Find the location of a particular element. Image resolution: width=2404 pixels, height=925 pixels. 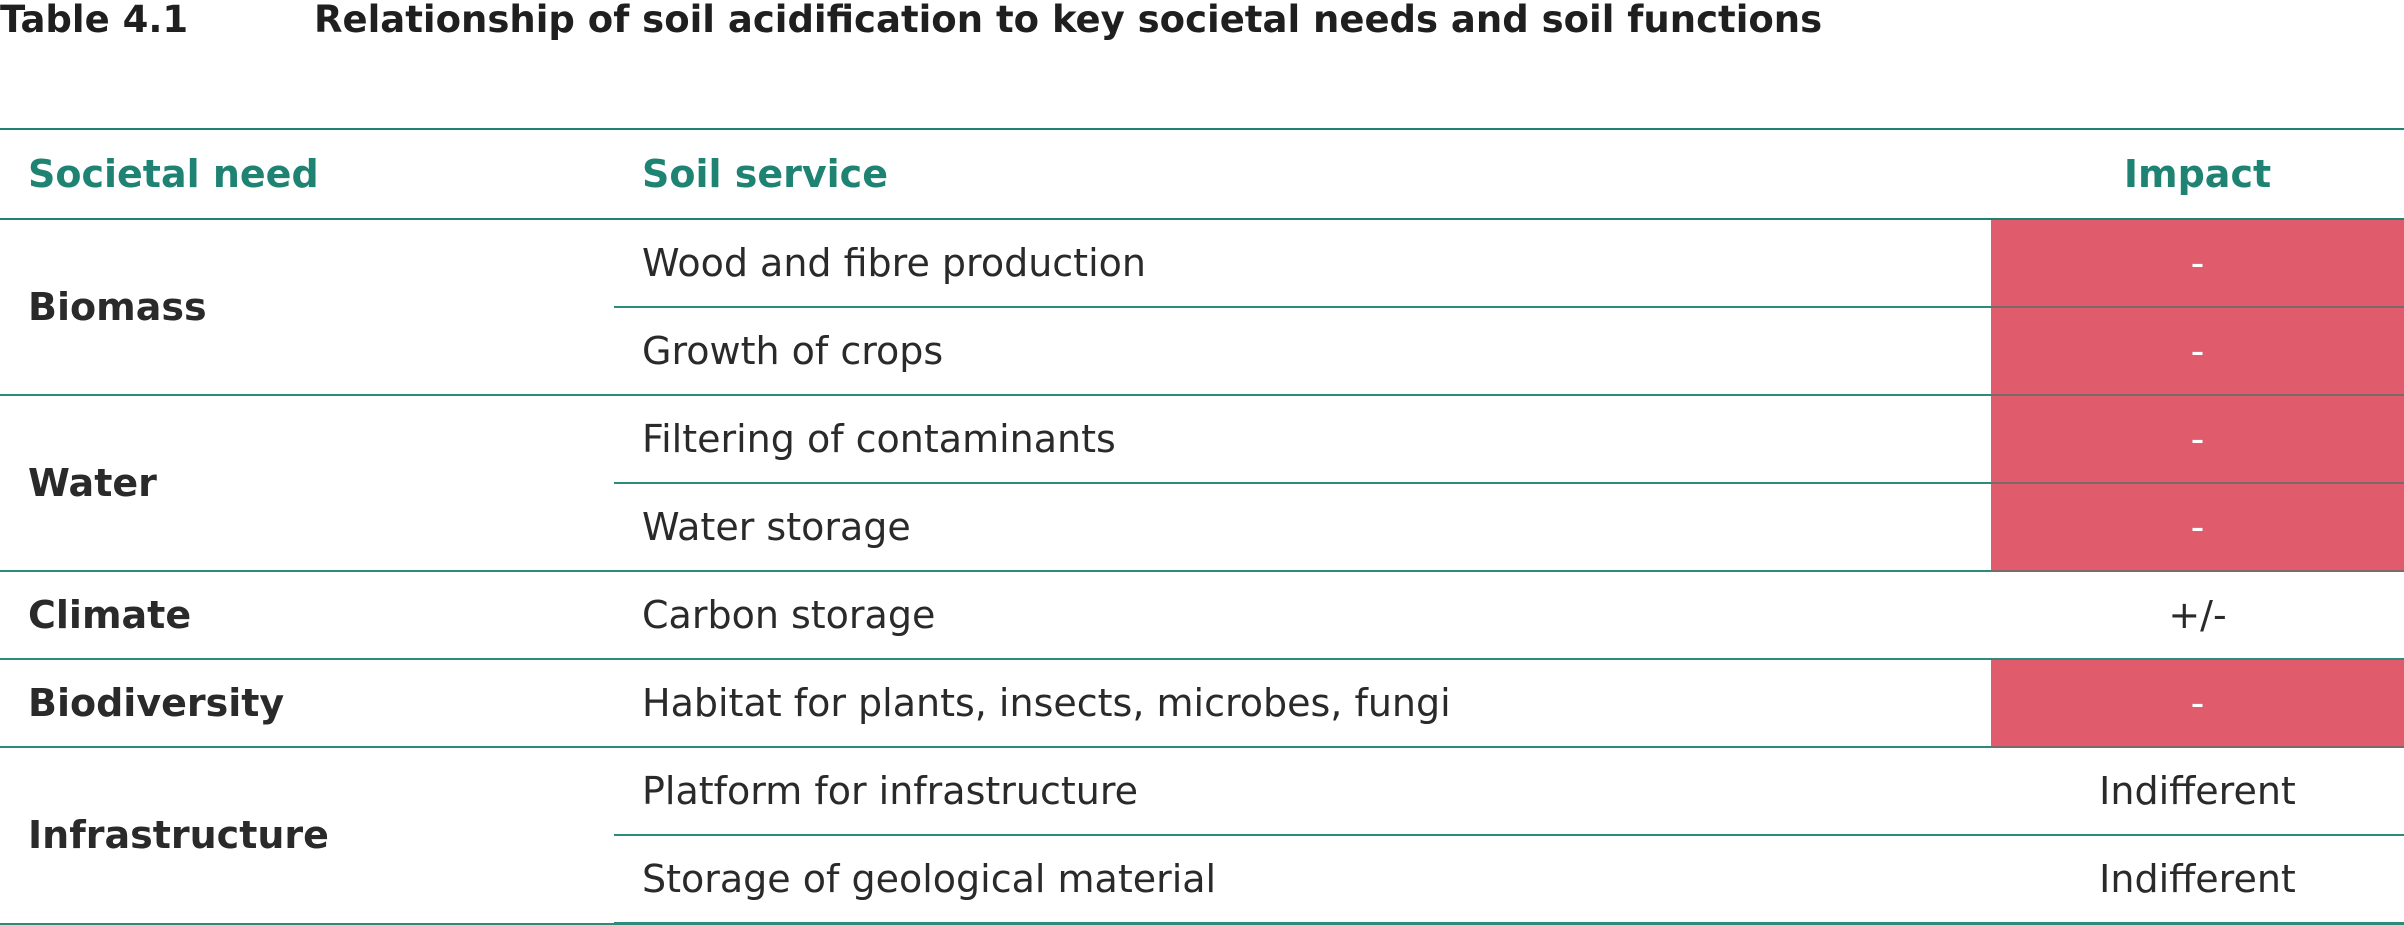

soil-service-cell: Water storage is located at coordinates (1302, 527).